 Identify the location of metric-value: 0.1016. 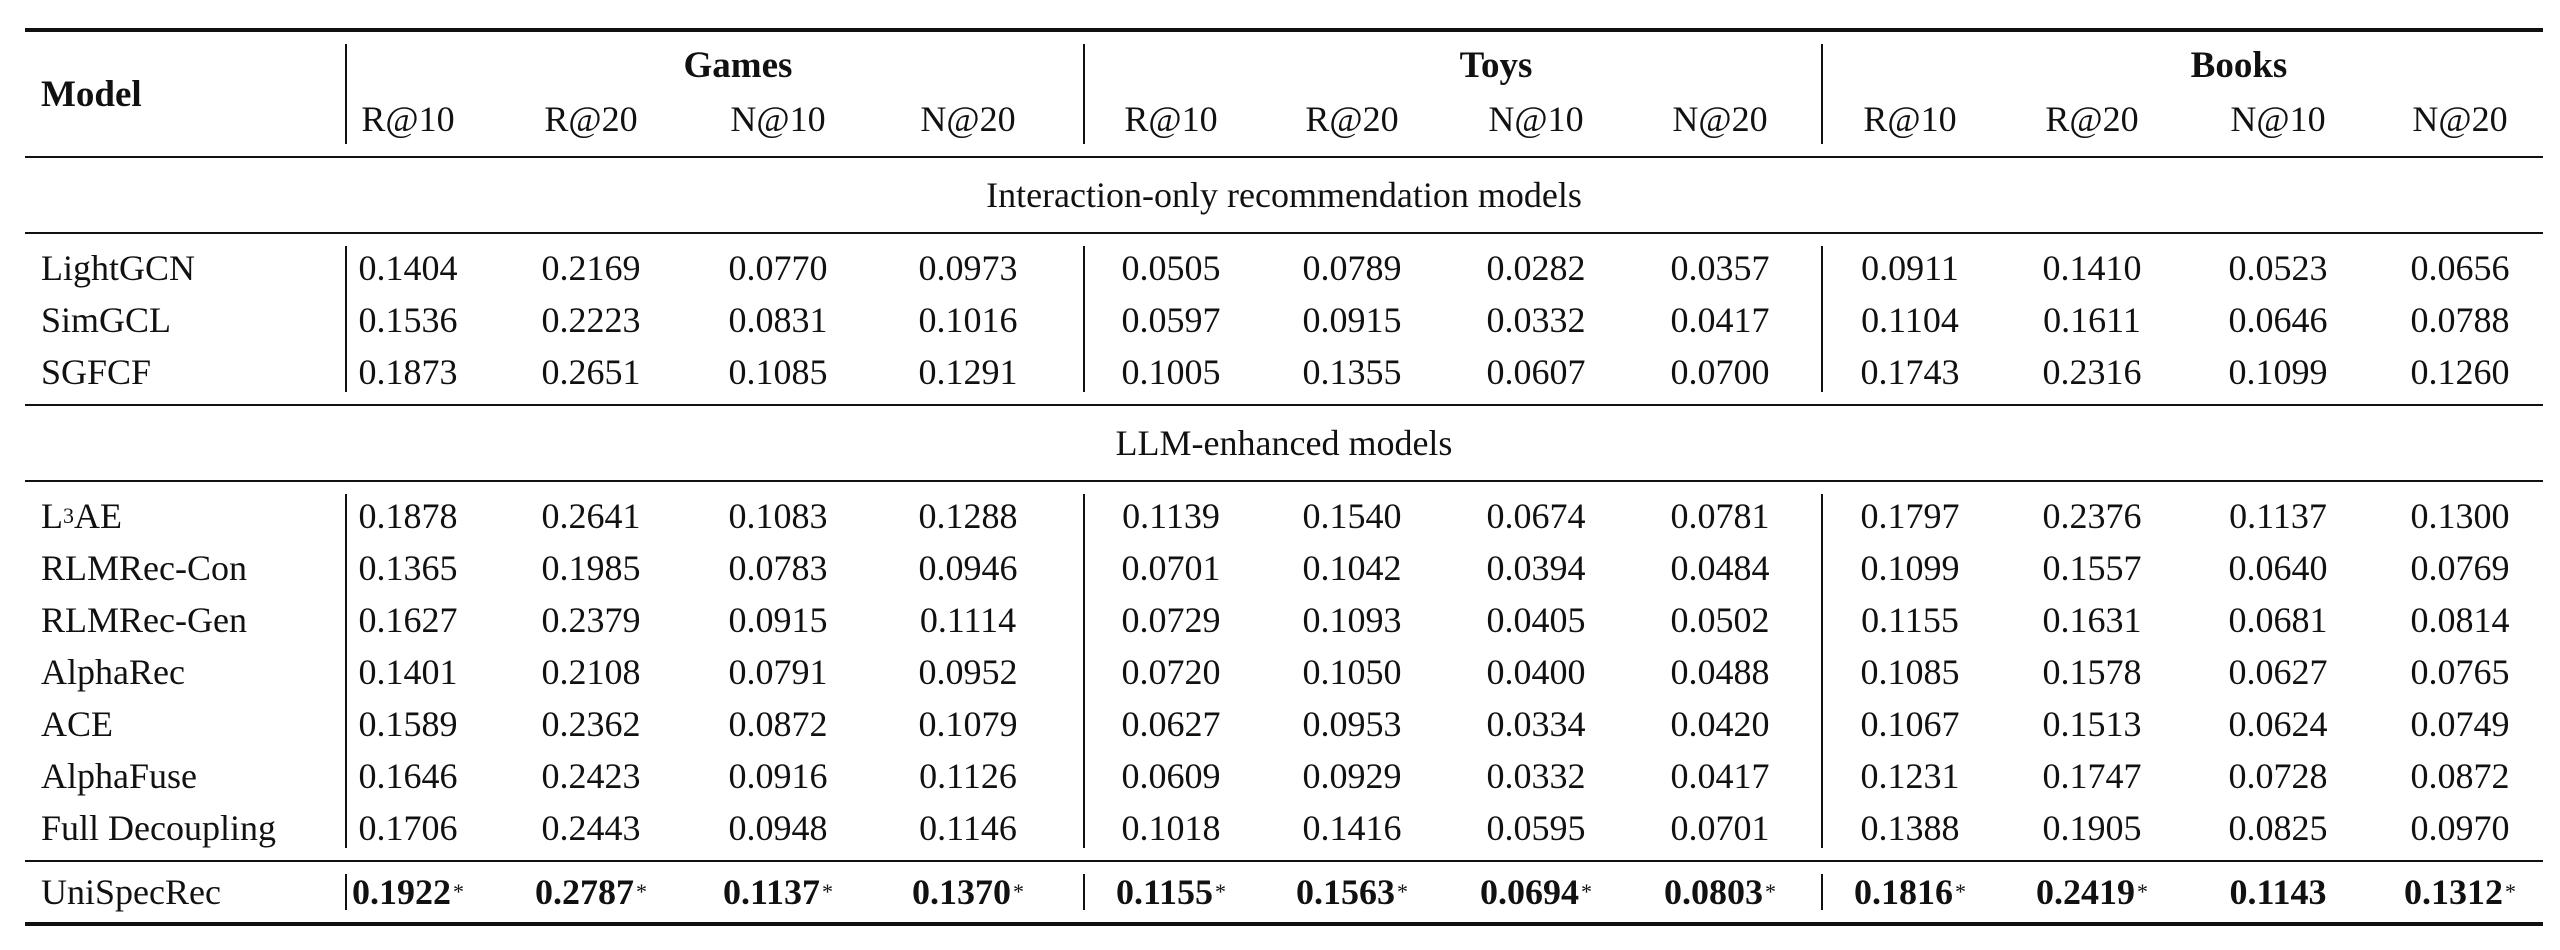
(968, 320).